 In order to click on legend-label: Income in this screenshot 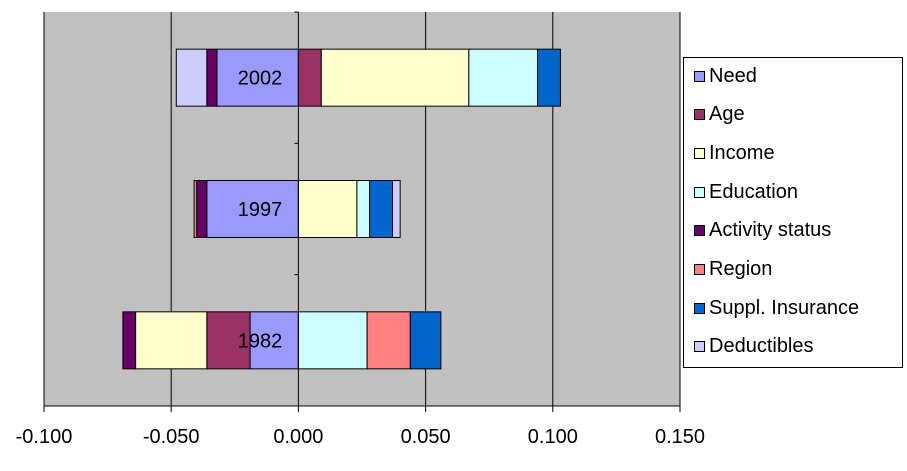, I will do `click(742, 152)`.